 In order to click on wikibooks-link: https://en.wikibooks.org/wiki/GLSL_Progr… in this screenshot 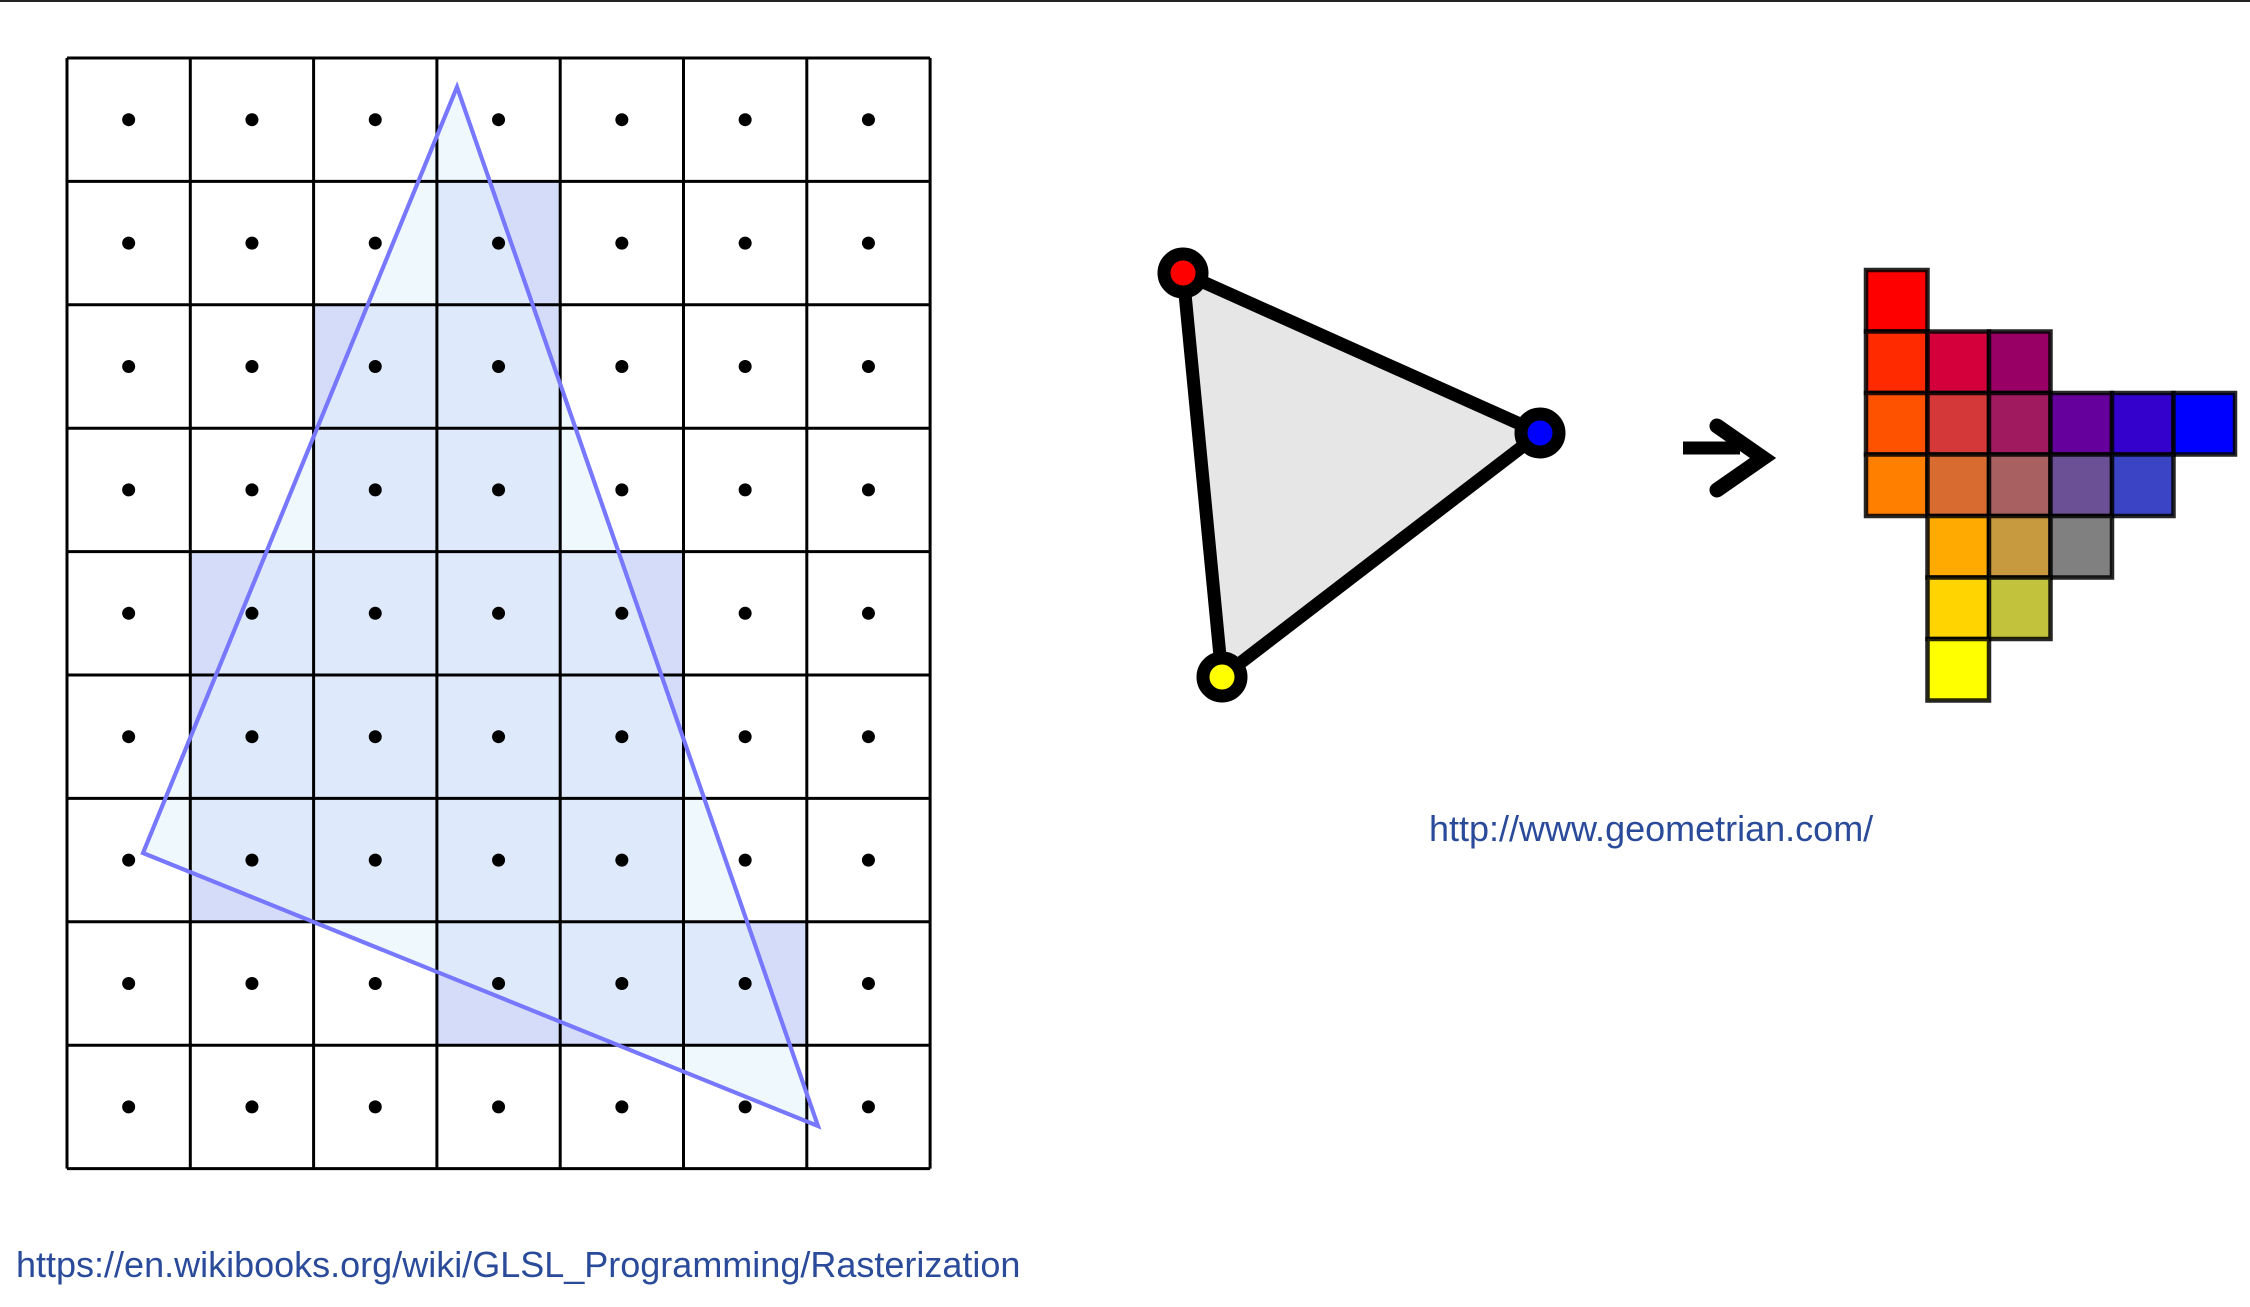, I will do `click(518, 1264)`.